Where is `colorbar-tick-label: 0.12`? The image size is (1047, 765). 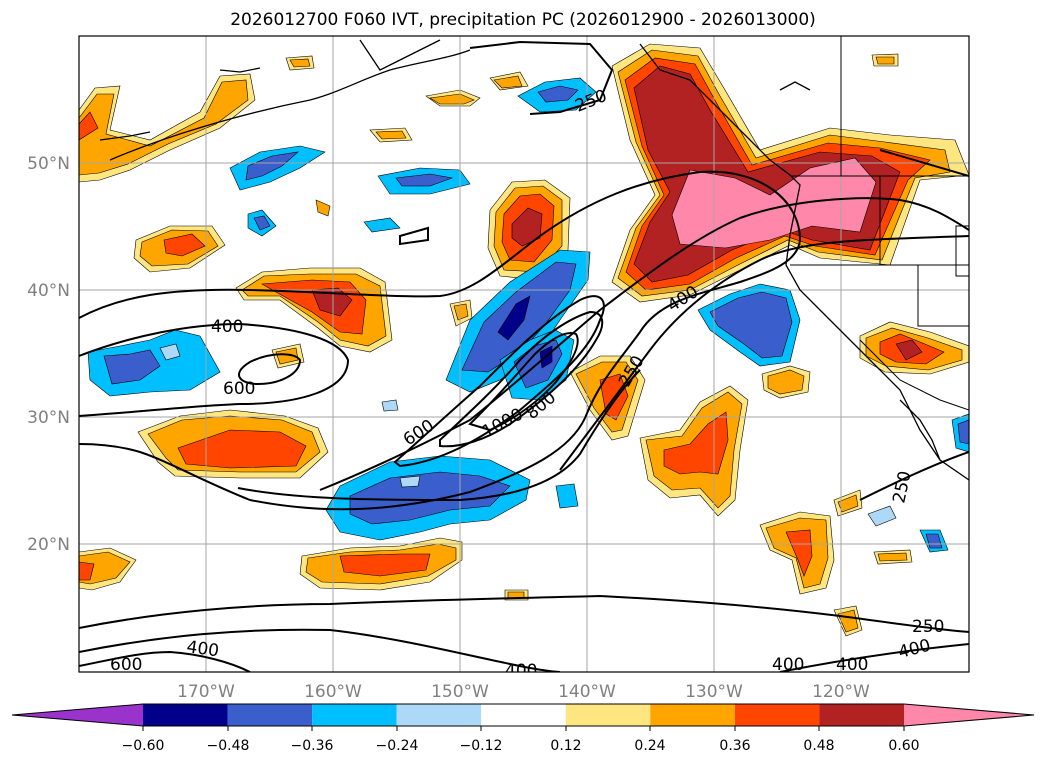 colorbar-tick-label: 0.12 is located at coordinates (565, 746).